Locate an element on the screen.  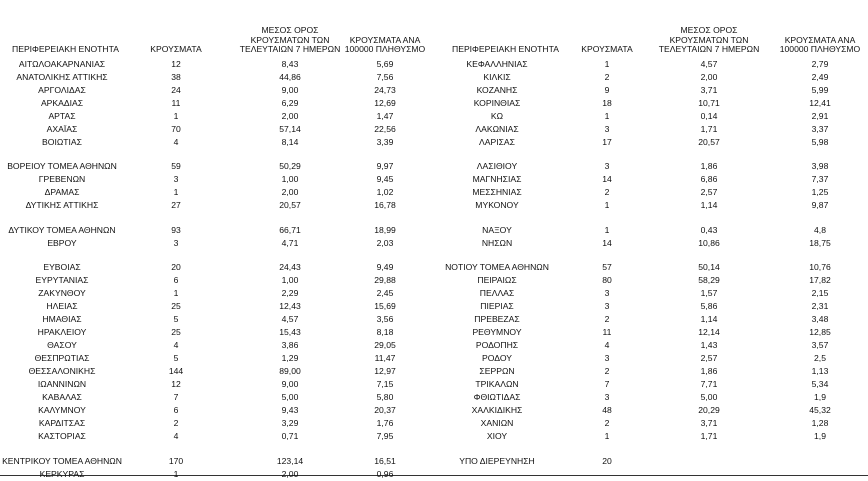
cell-value: 1,57 is located at coordinates (709, 293).